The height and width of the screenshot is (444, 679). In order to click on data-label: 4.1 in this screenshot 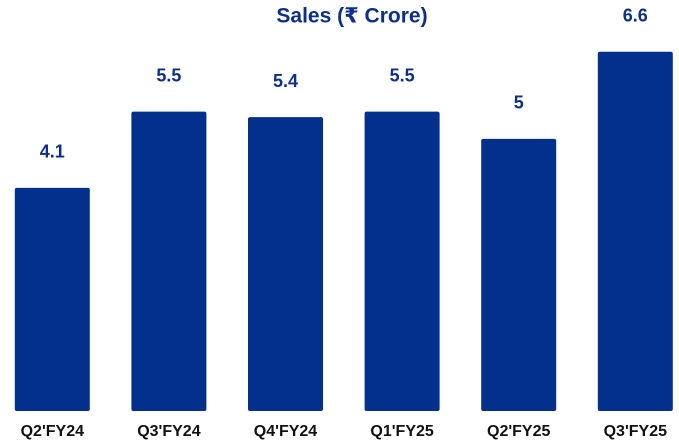, I will do `click(52, 152)`.